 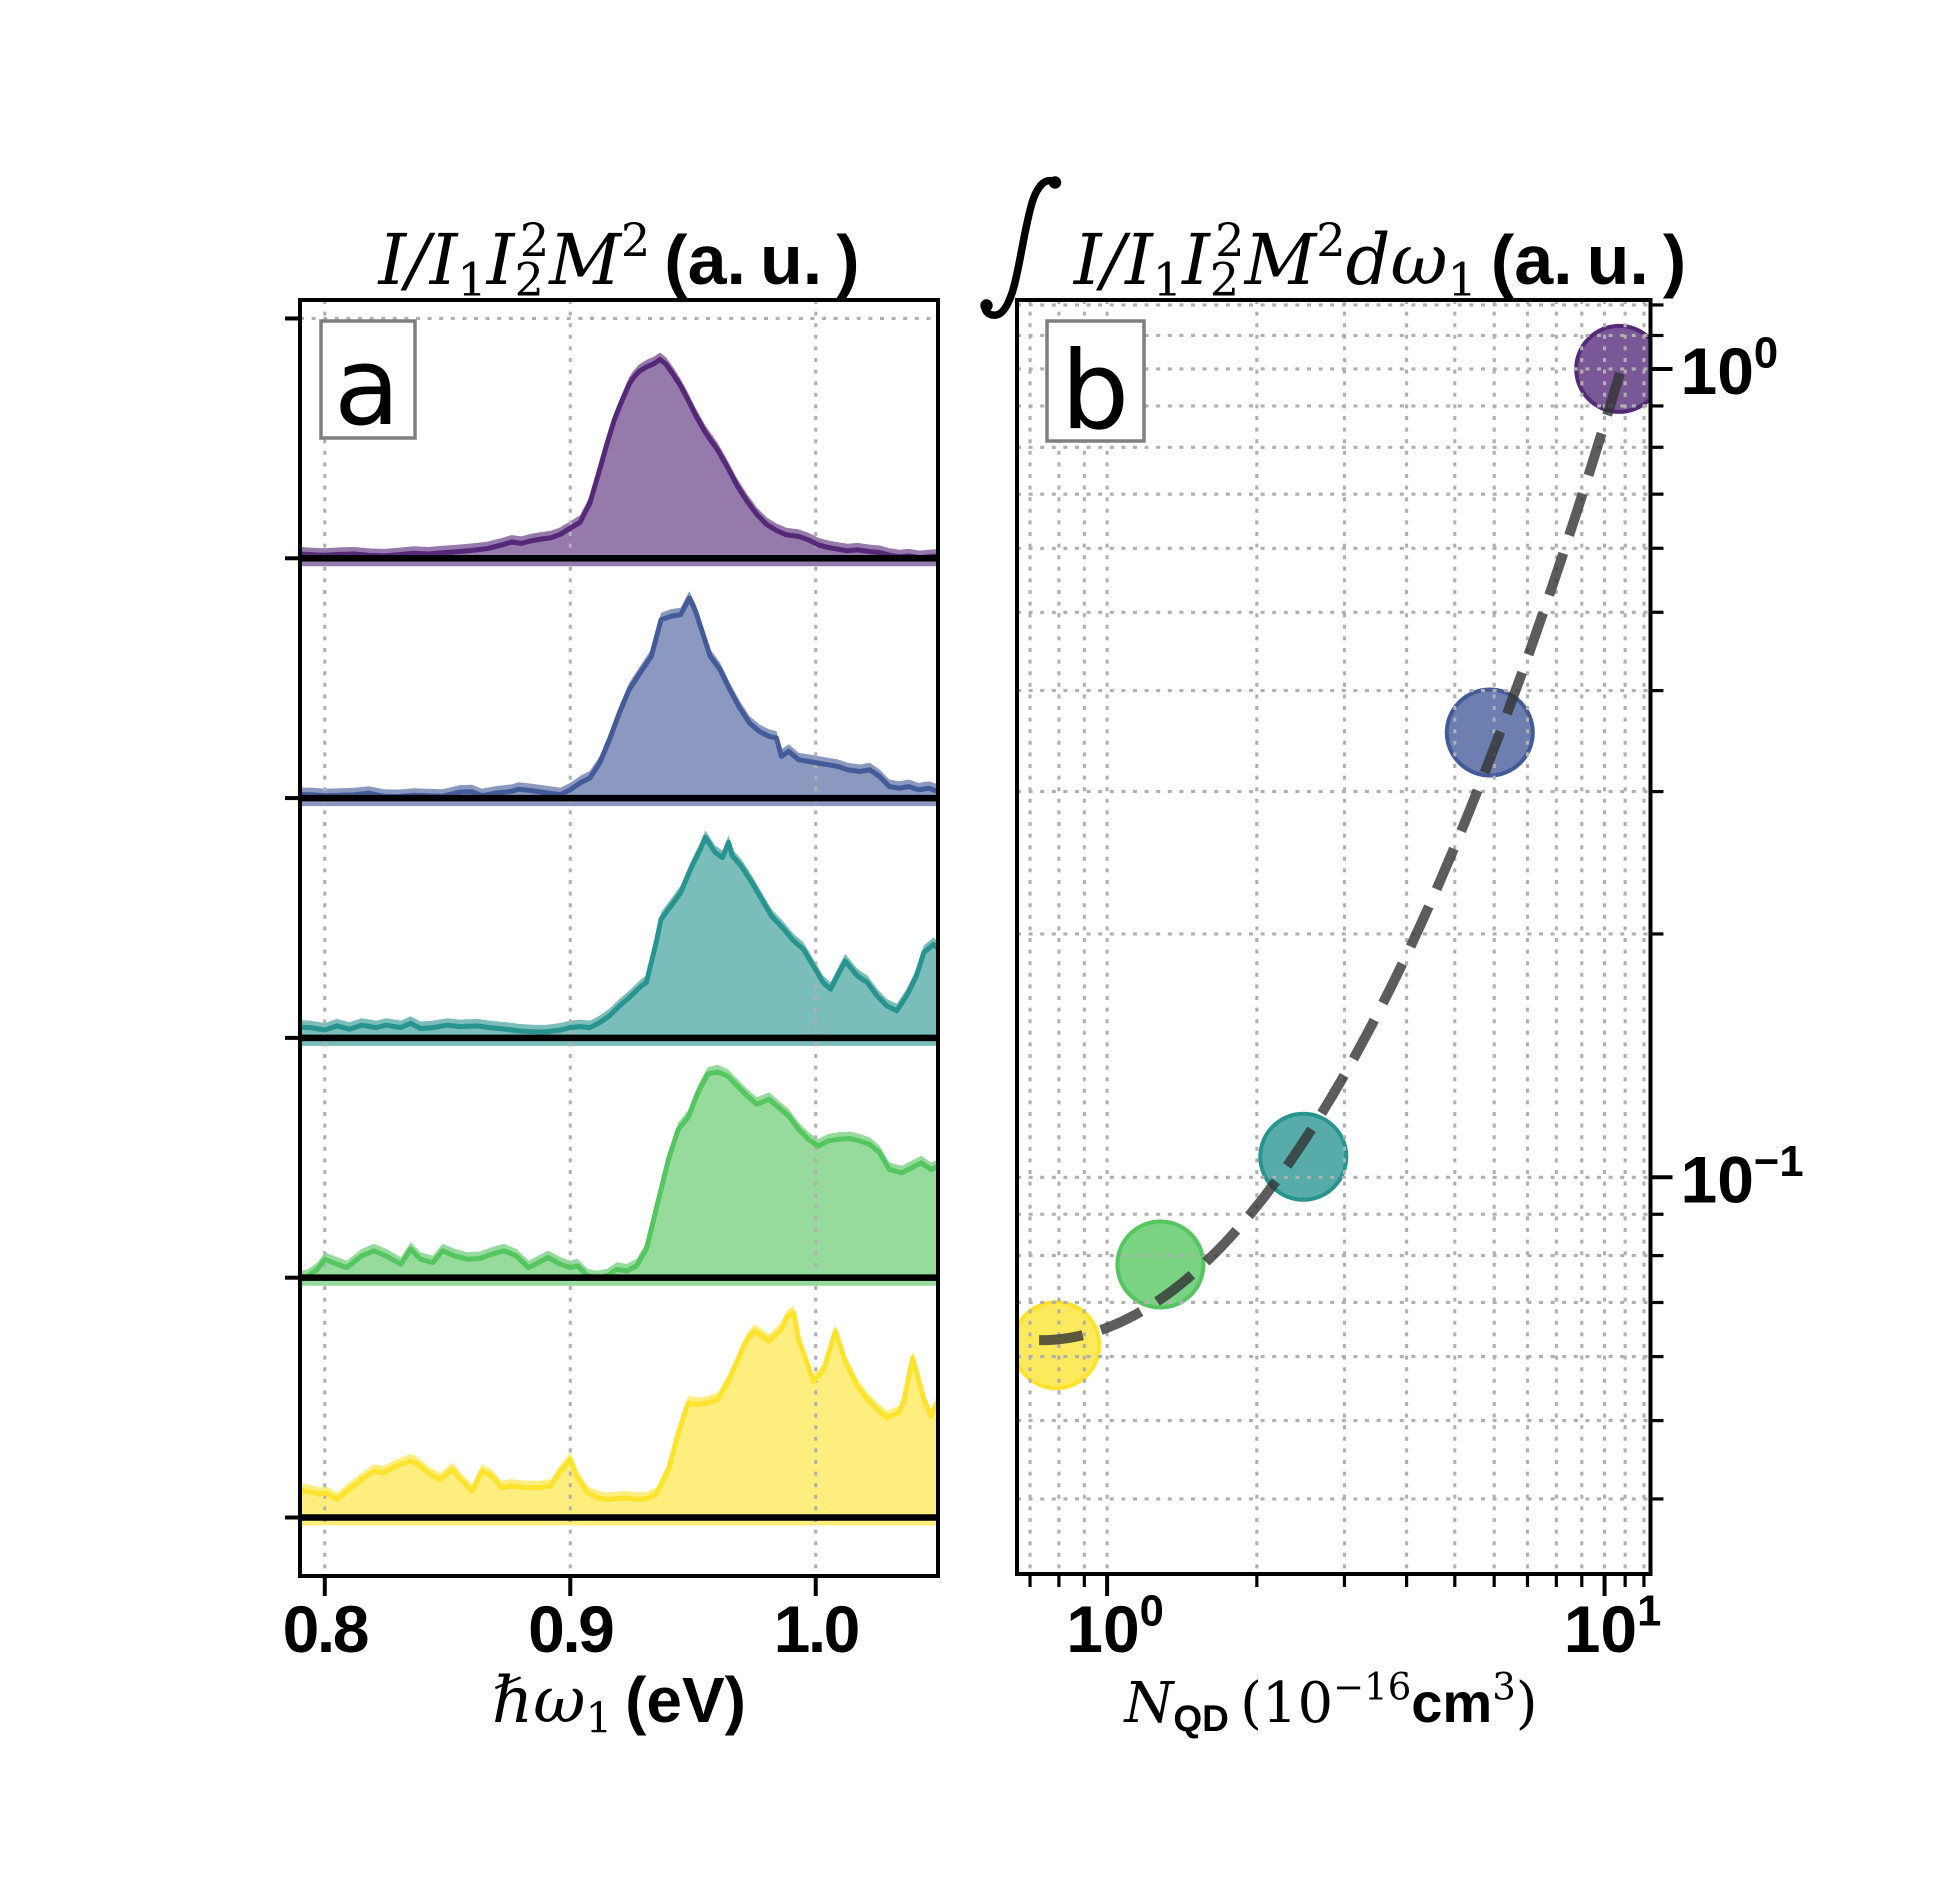 I want to click on integral-stroke, so click(x=1019, y=248).